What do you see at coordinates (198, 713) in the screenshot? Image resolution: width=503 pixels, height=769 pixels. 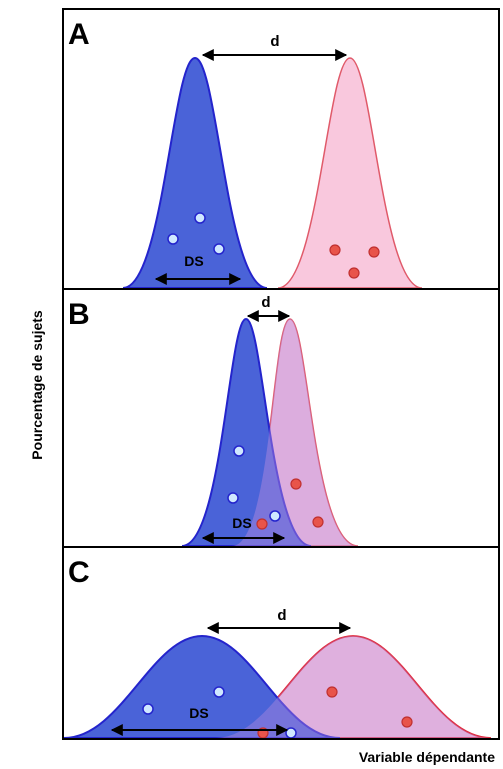 I see `panel-c-ds-label: DS` at bounding box center [198, 713].